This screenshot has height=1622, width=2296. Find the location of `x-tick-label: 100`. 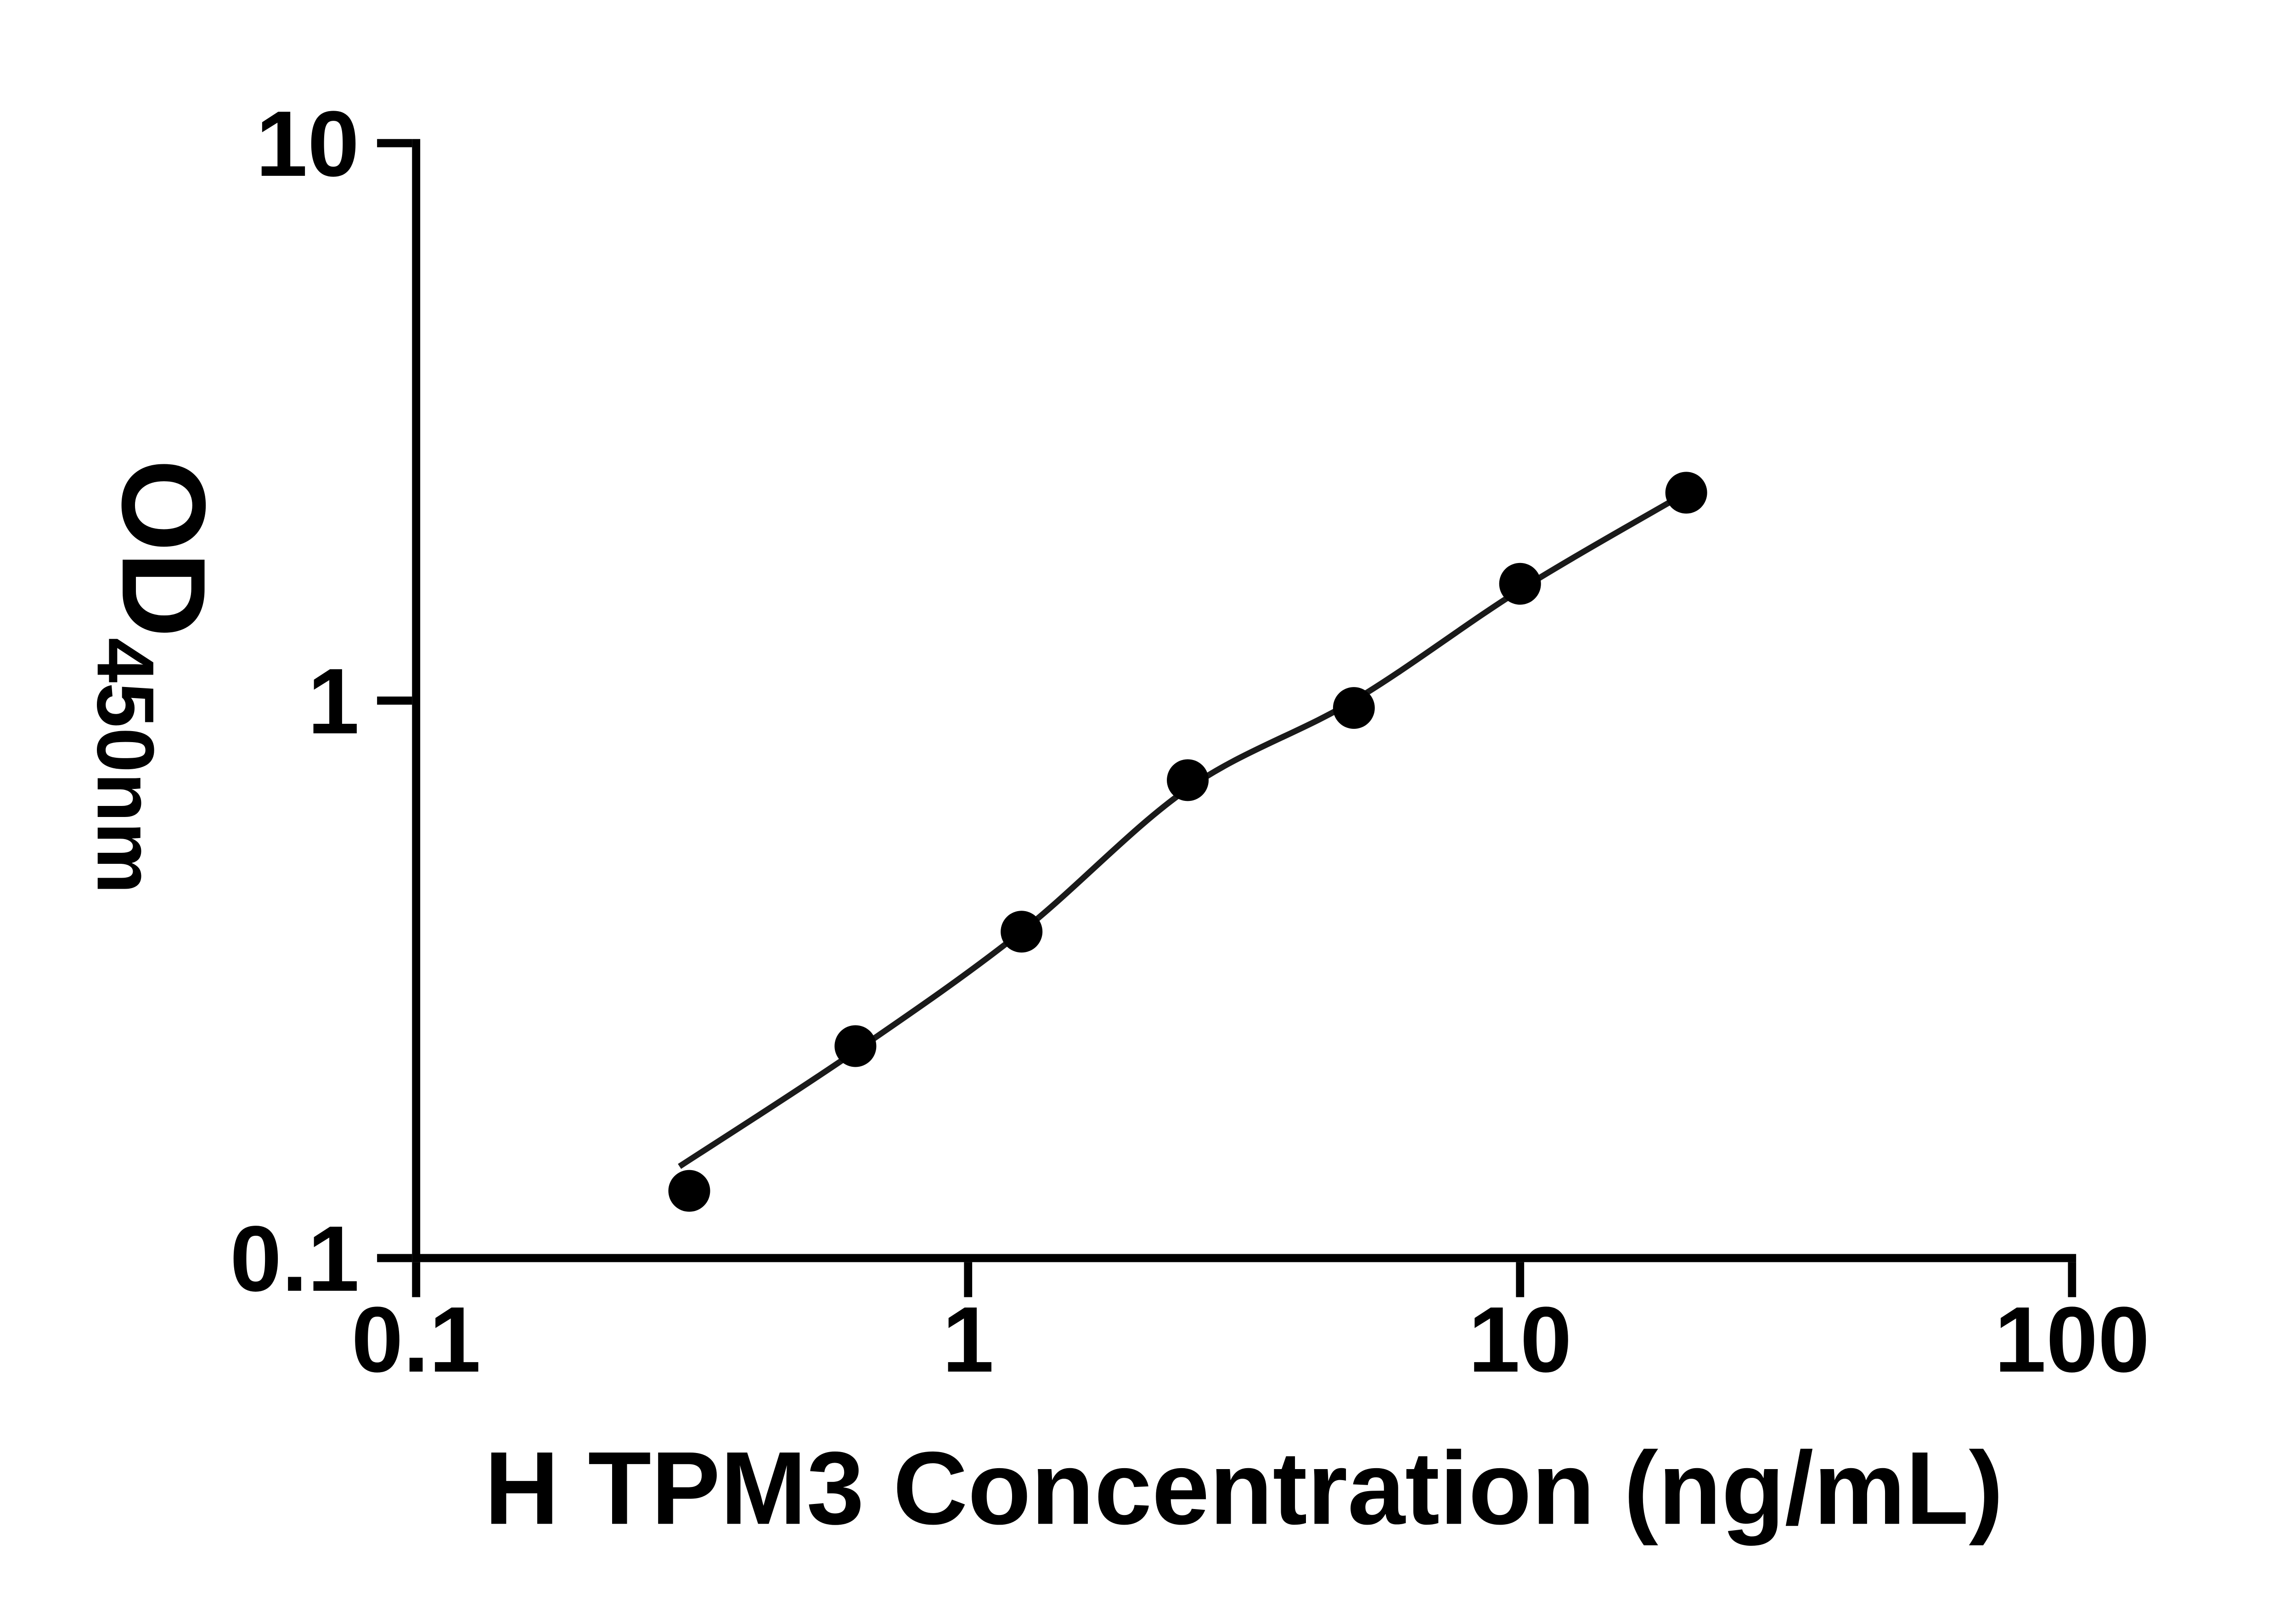

x-tick-label: 100 is located at coordinates (2072, 1339).